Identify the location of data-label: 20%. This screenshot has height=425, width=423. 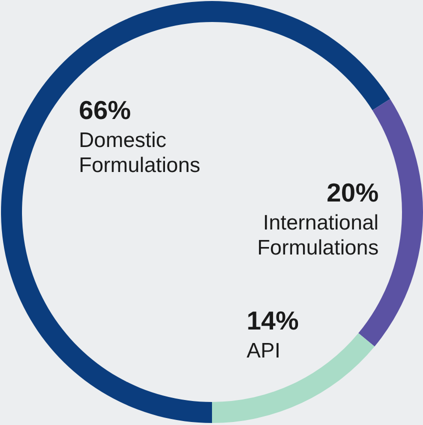
(352, 193).